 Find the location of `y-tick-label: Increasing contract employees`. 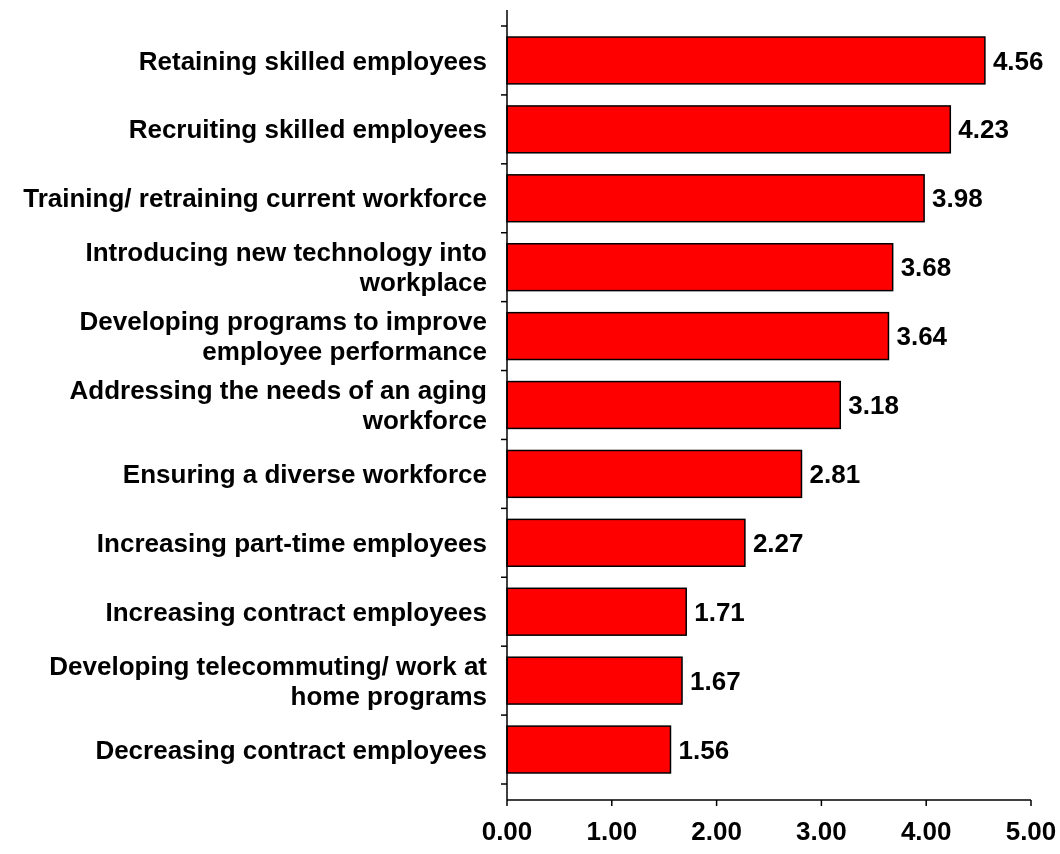

y-tick-label: Increasing contract employees is located at coordinates (296, 611).